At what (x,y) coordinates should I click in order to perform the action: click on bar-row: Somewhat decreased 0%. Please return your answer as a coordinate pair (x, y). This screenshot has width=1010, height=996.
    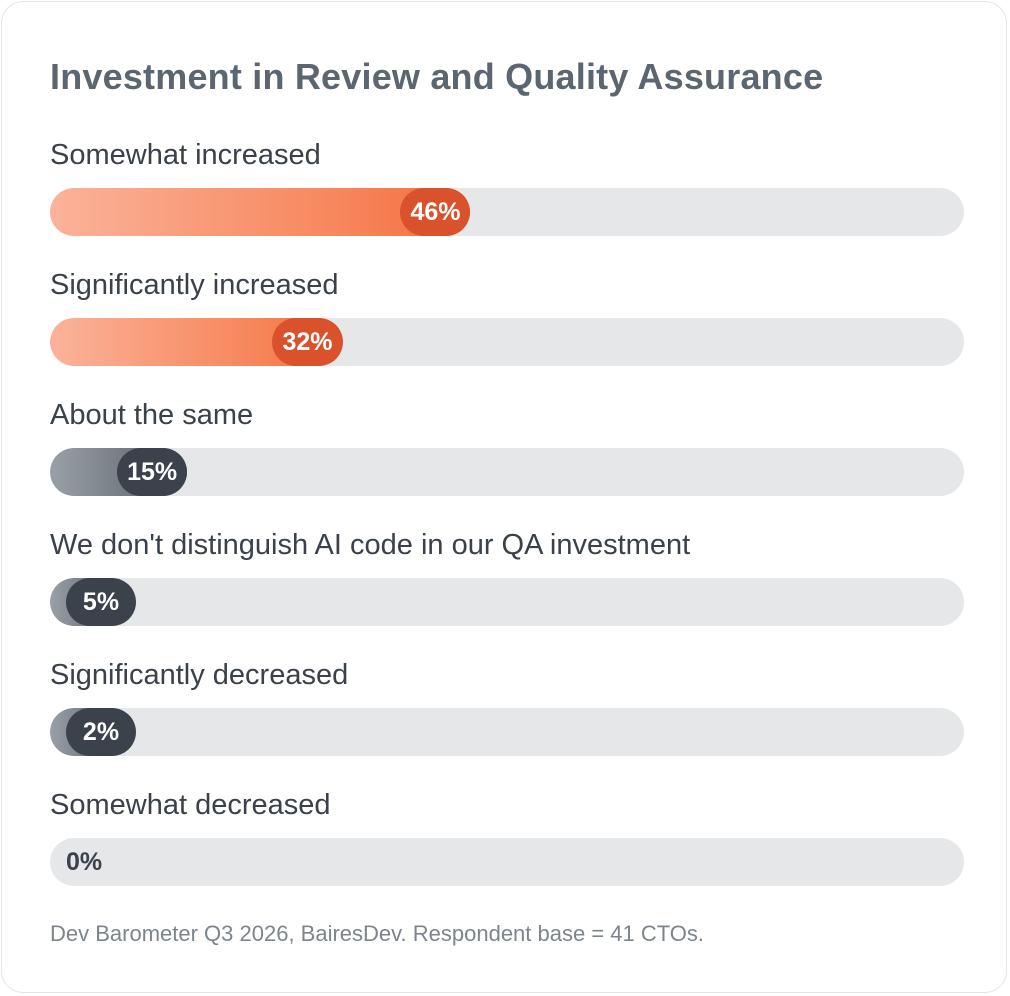
    Looking at the image, I should click on (507, 847).